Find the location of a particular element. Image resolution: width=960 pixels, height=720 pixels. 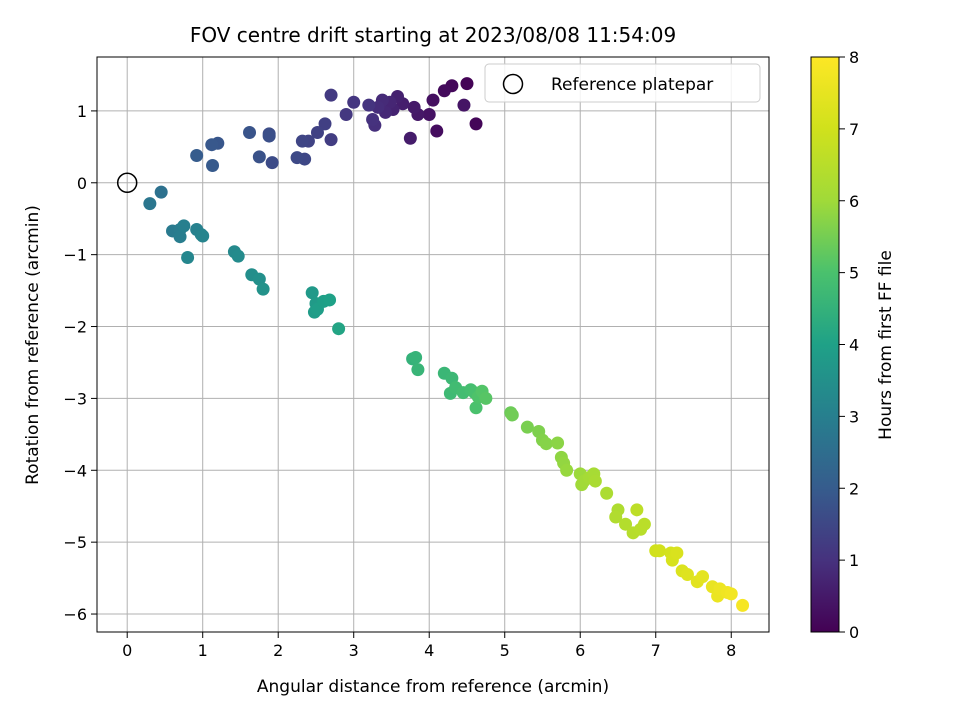

y-axis-label: Rotation from reference (arcmin) is located at coordinates (33, 345).